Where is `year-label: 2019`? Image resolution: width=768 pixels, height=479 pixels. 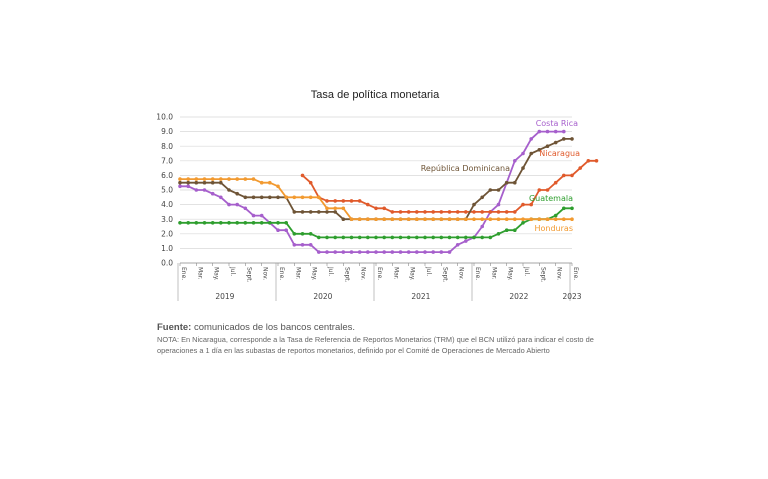 year-label: 2019 is located at coordinates (224, 296).